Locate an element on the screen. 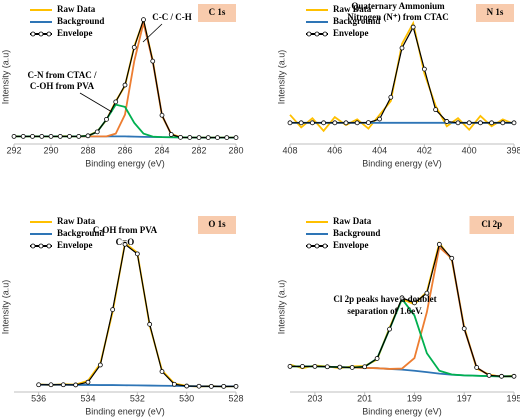 This screenshot has height=419, width=520. x-tick-label: 282 is located at coordinates (198, 150).